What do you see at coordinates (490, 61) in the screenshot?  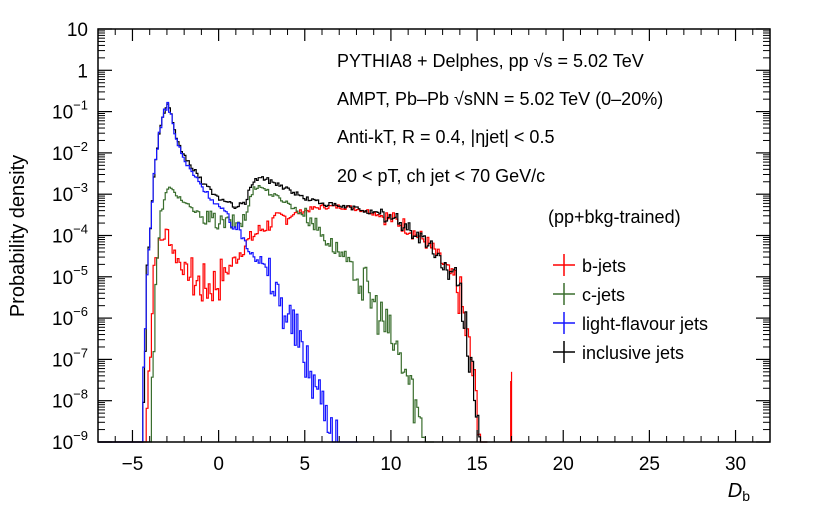 I see `annotation-line1: PYTHIA8 + Delphes, pp √s = 5.02 TeV` at bounding box center [490, 61].